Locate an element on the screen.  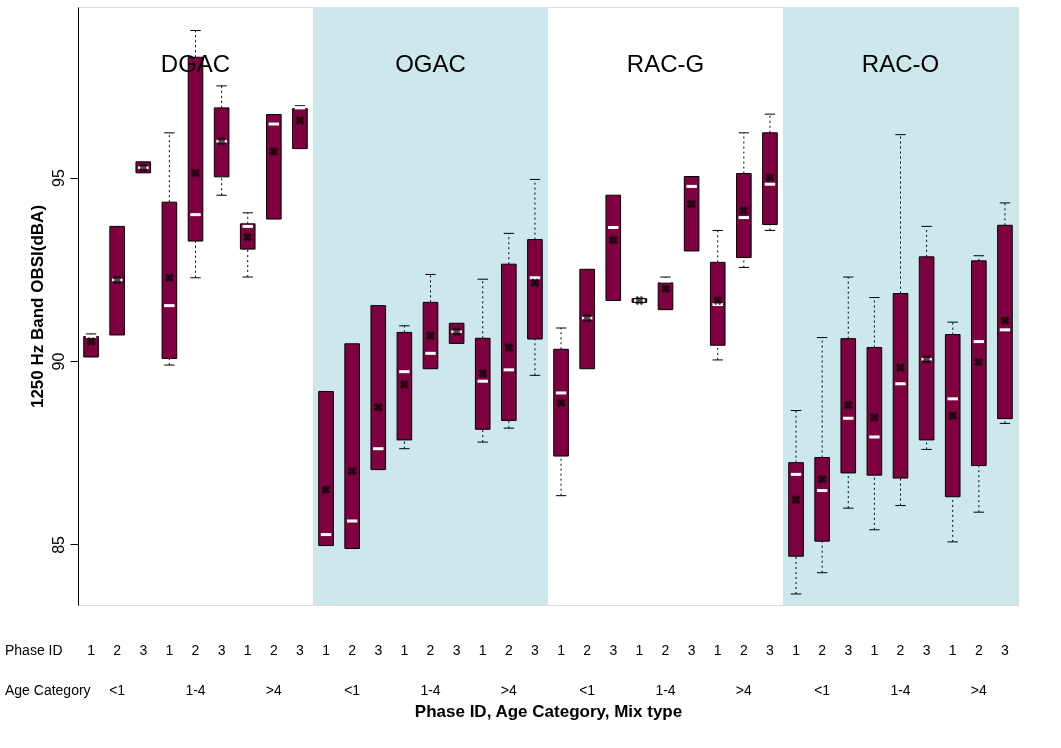
annotation: RAC-G is located at coordinates (665, 63).